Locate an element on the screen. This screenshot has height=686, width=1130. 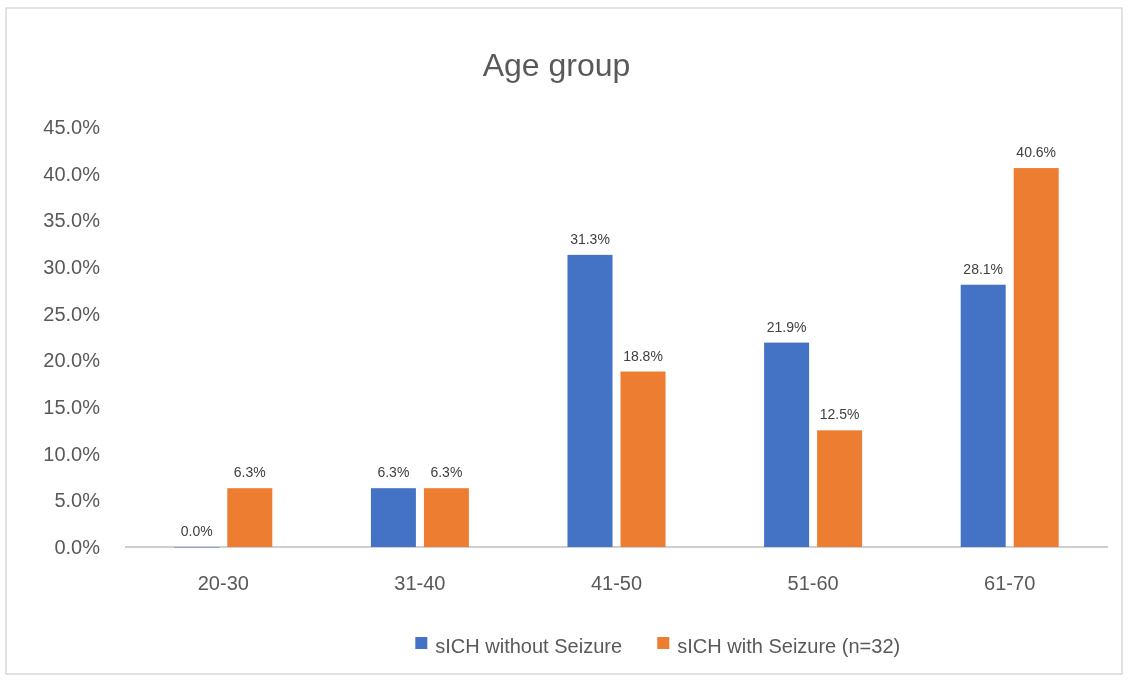
y-tick-label: 15.0% is located at coordinates (72, 407).